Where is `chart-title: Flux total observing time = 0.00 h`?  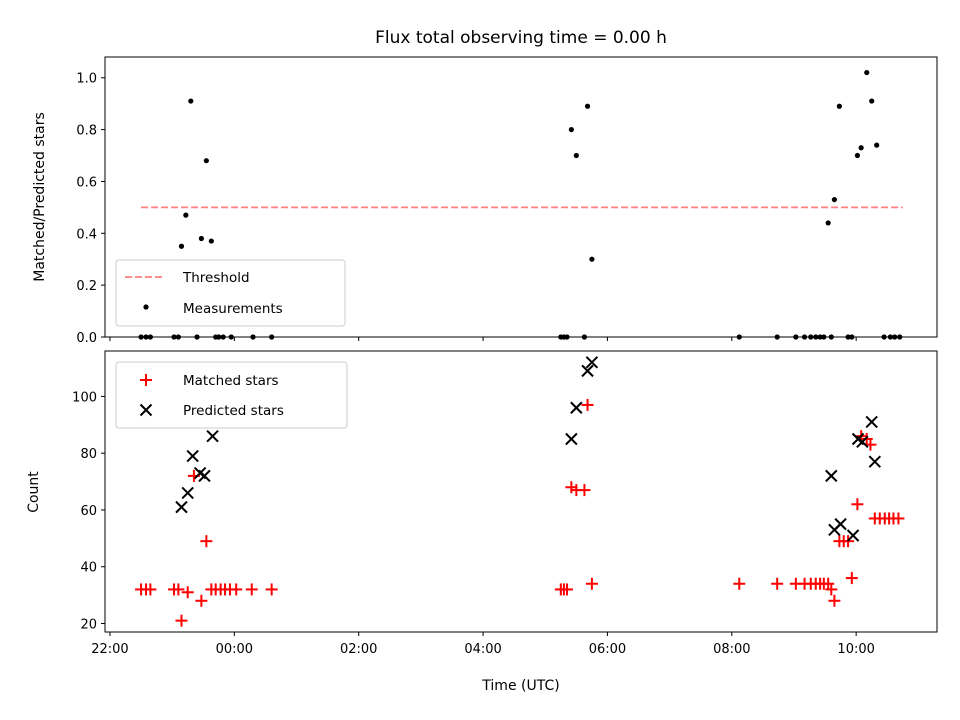 chart-title: Flux total observing time = 0.00 h is located at coordinates (521, 38).